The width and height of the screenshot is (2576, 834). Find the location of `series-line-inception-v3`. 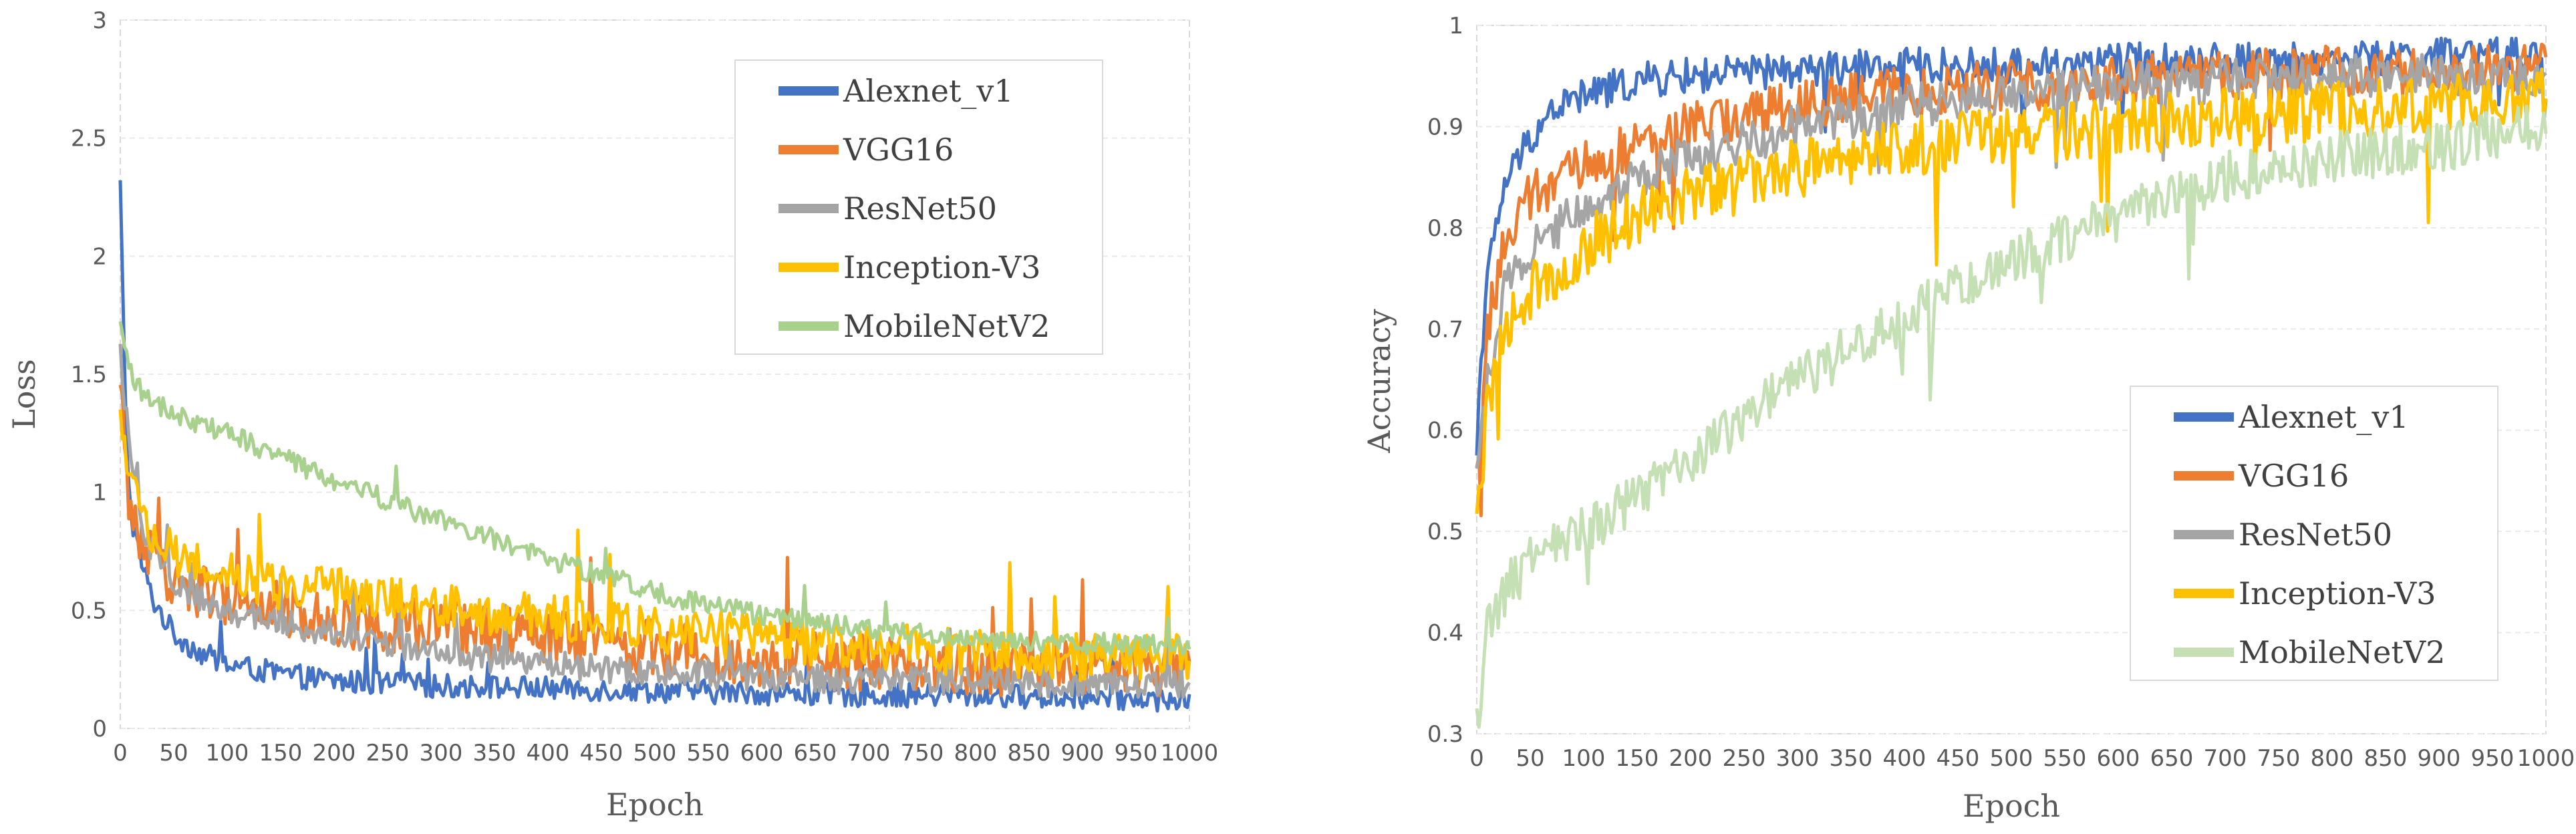

series-line-inception-v3 is located at coordinates (654, 545).